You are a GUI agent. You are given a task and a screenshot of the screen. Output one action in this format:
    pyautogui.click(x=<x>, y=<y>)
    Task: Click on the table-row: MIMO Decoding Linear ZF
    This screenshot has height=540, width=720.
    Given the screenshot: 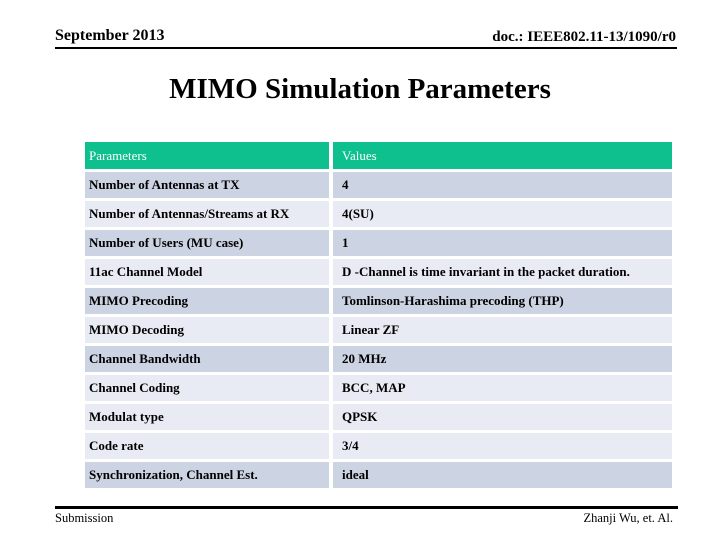 What is the action you would take?
    pyautogui.click(x=378, y=330)
    